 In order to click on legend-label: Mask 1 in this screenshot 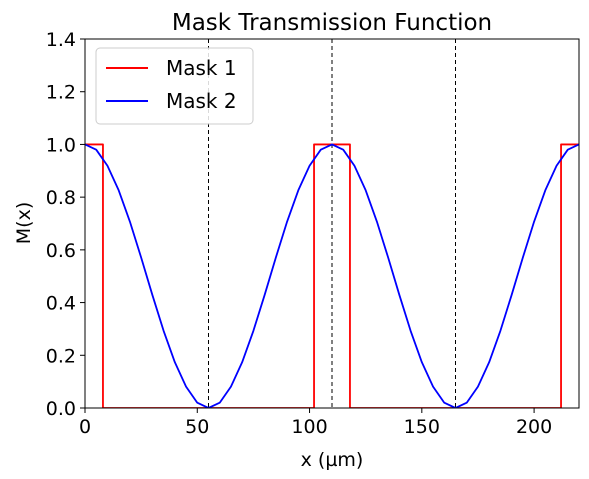, I will do `click(201, 68)`.